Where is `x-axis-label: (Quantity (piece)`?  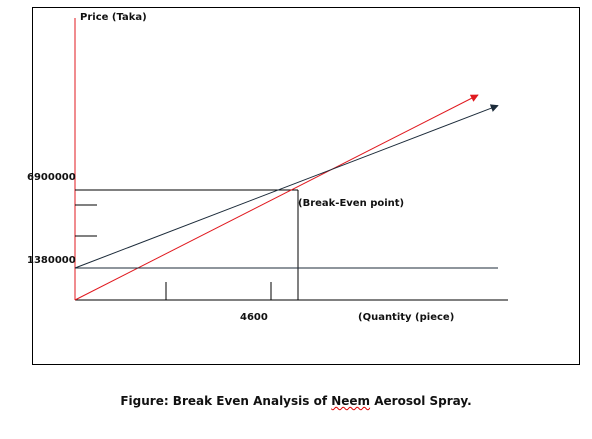 x-axis-label: (Quantity (piece) is located at coordinates (406, 317).